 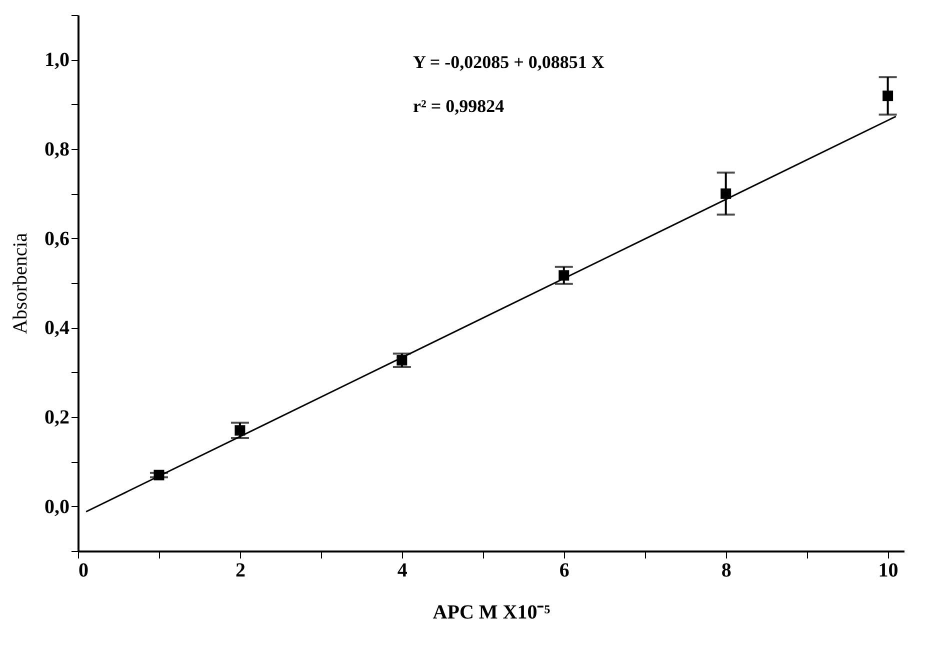 I want to click on annotation: r² = 0,99824, so click(x=458, y=106).